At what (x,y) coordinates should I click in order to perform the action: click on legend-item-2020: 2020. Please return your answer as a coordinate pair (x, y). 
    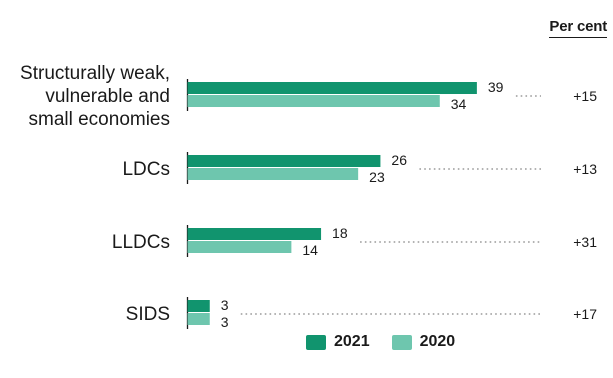
    Looking at the image, I should click on (423, 342).